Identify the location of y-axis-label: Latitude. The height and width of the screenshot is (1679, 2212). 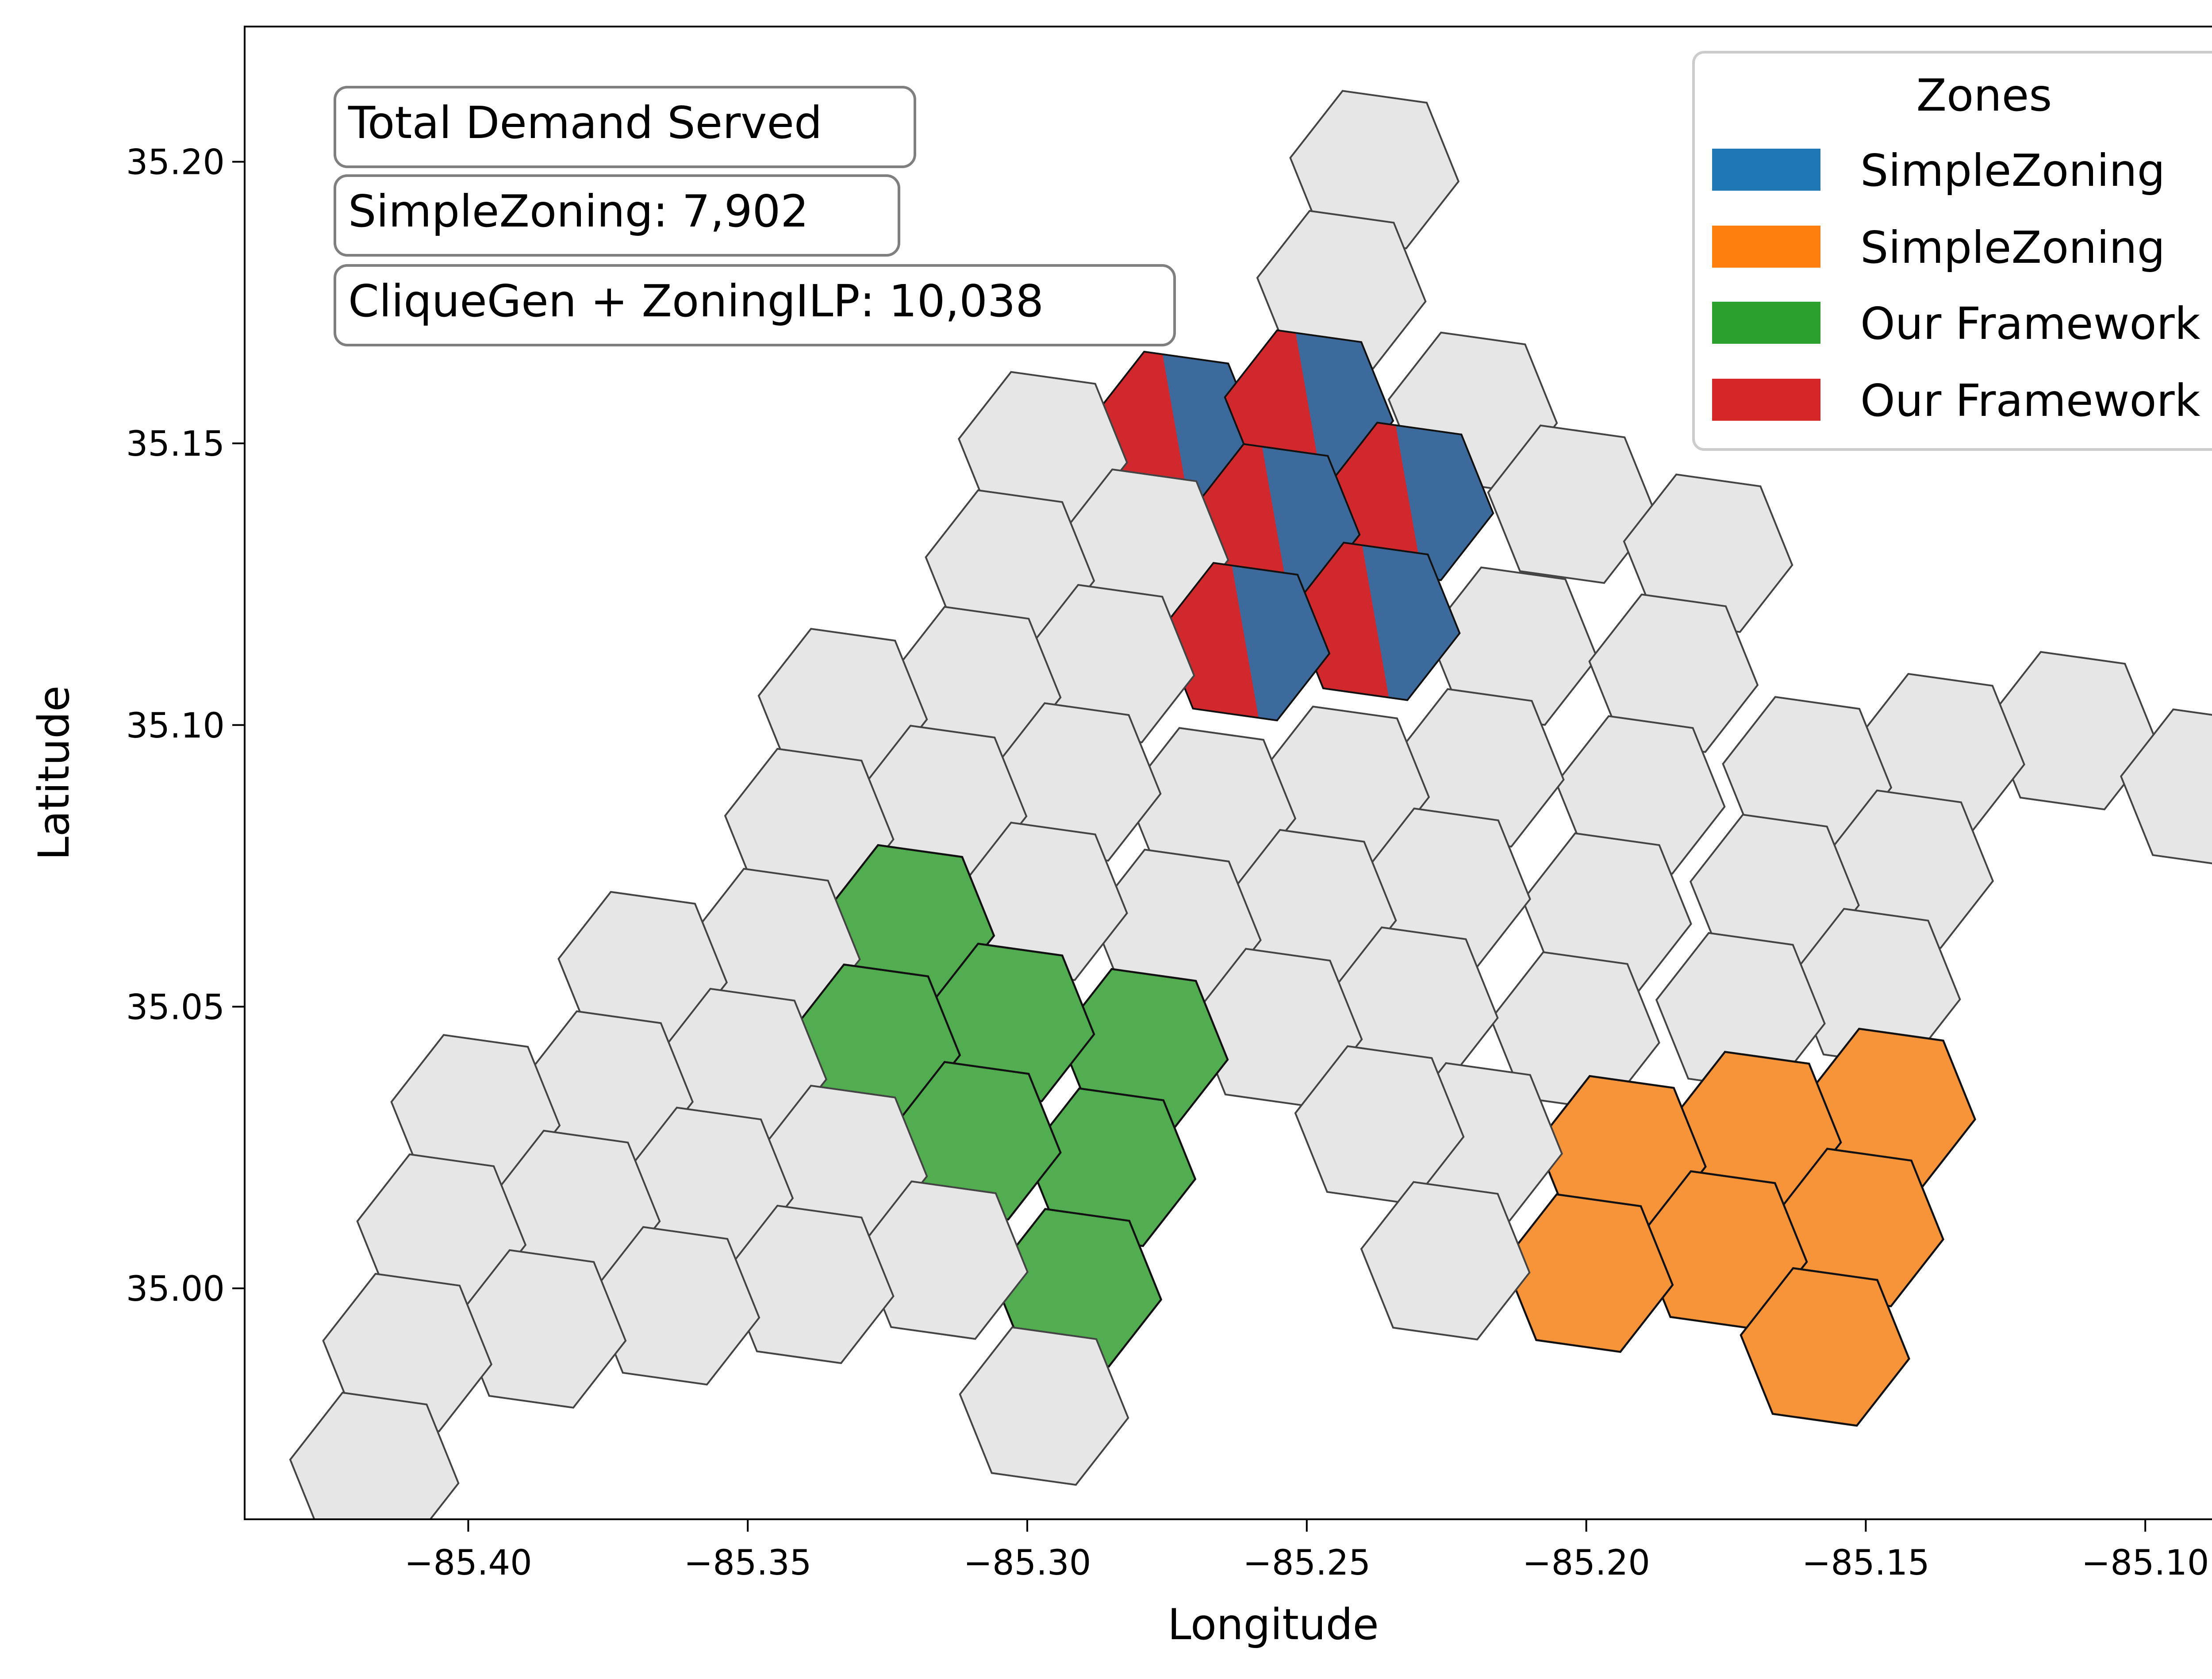
(54, 772).